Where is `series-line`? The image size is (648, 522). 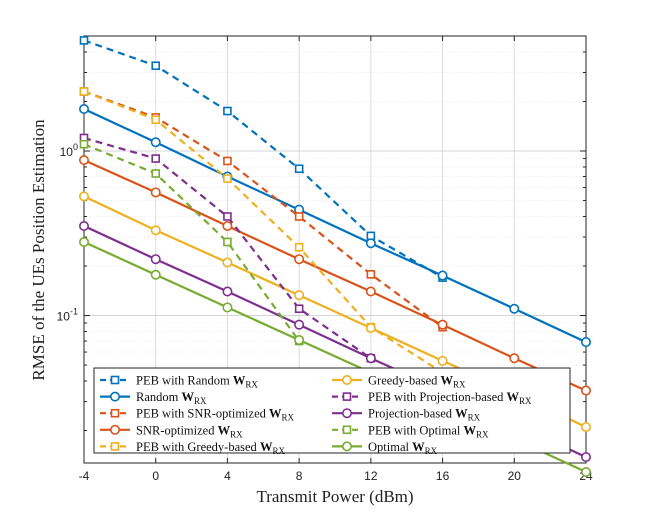 series-line is located at coordinates (191, 242).